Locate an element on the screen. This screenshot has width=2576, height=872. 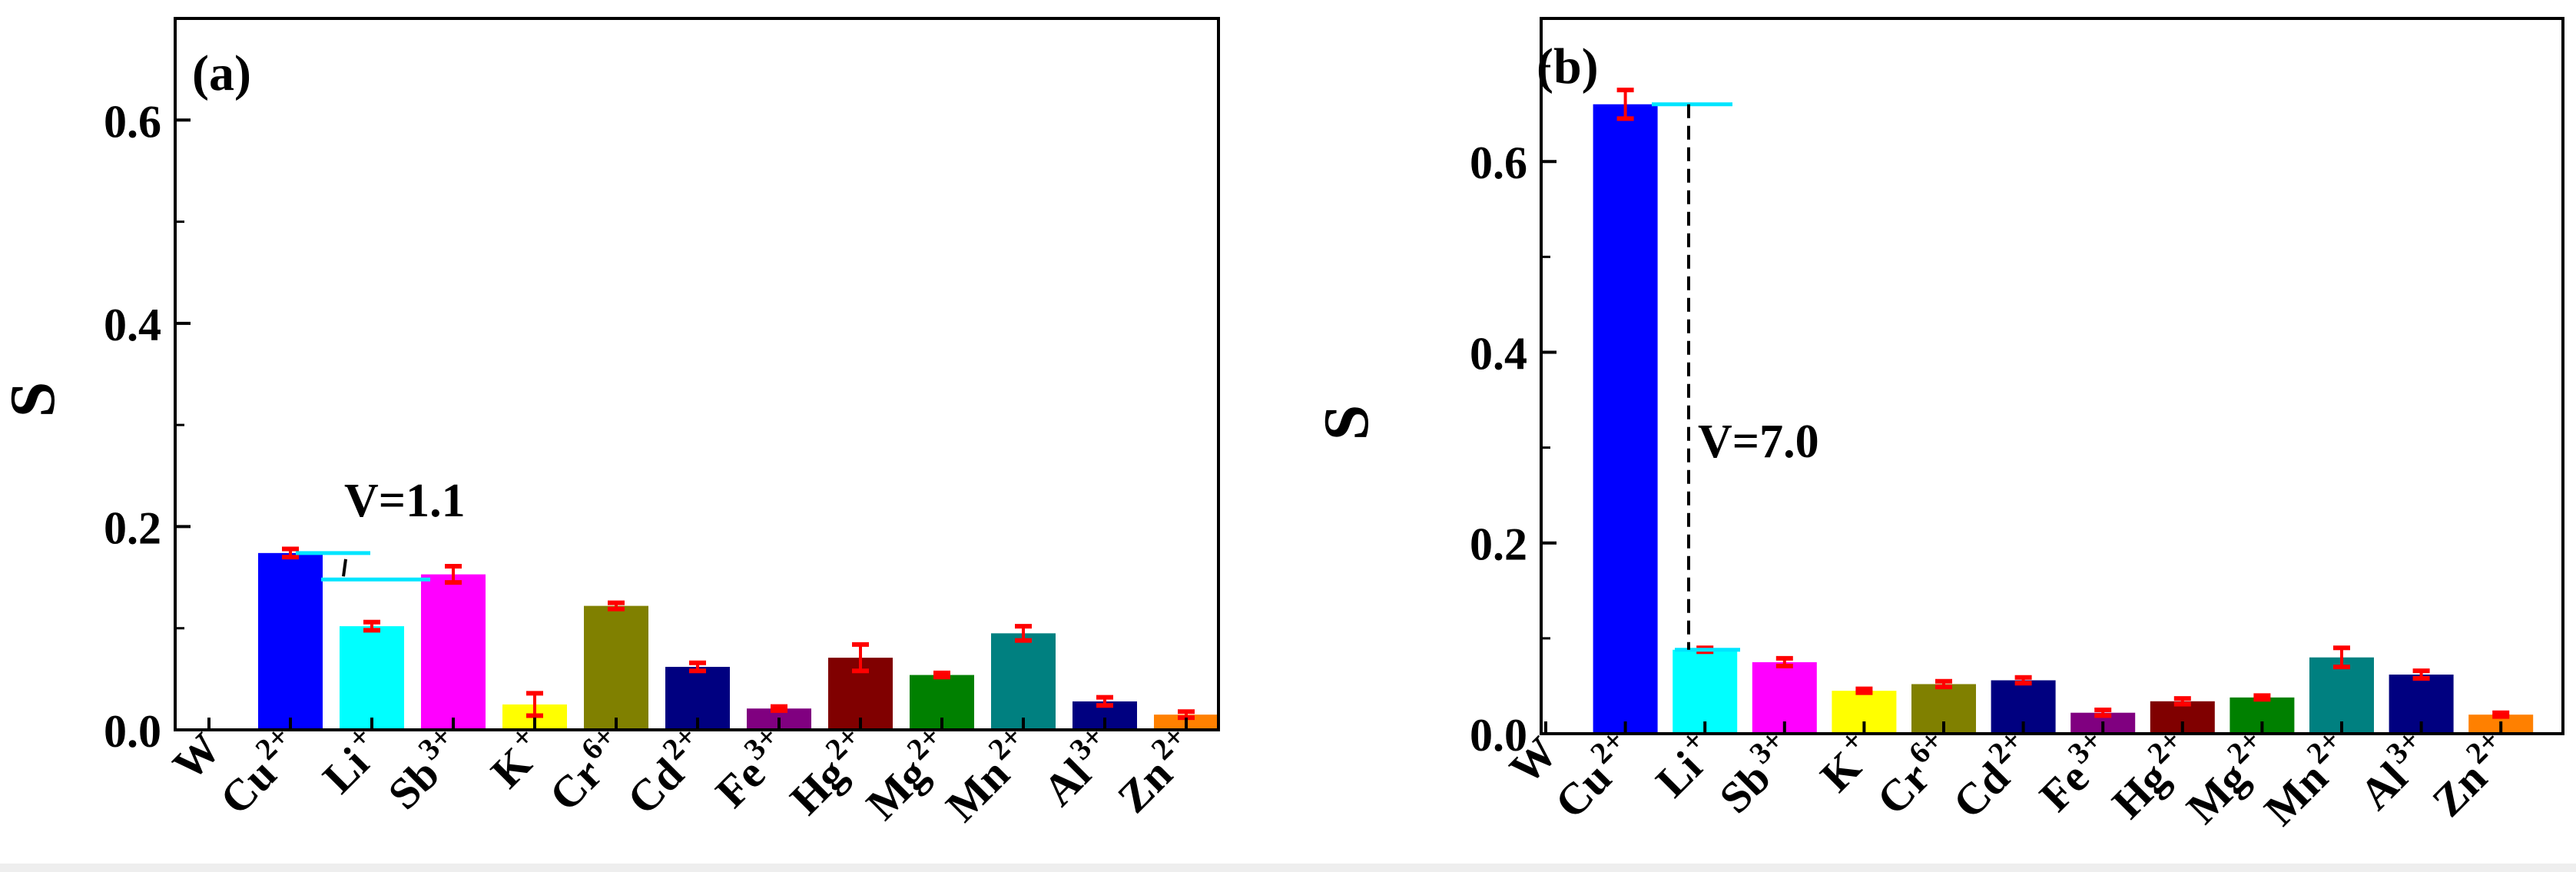
annotation-label: V=7.0 is located at coordinates (1758, 442).